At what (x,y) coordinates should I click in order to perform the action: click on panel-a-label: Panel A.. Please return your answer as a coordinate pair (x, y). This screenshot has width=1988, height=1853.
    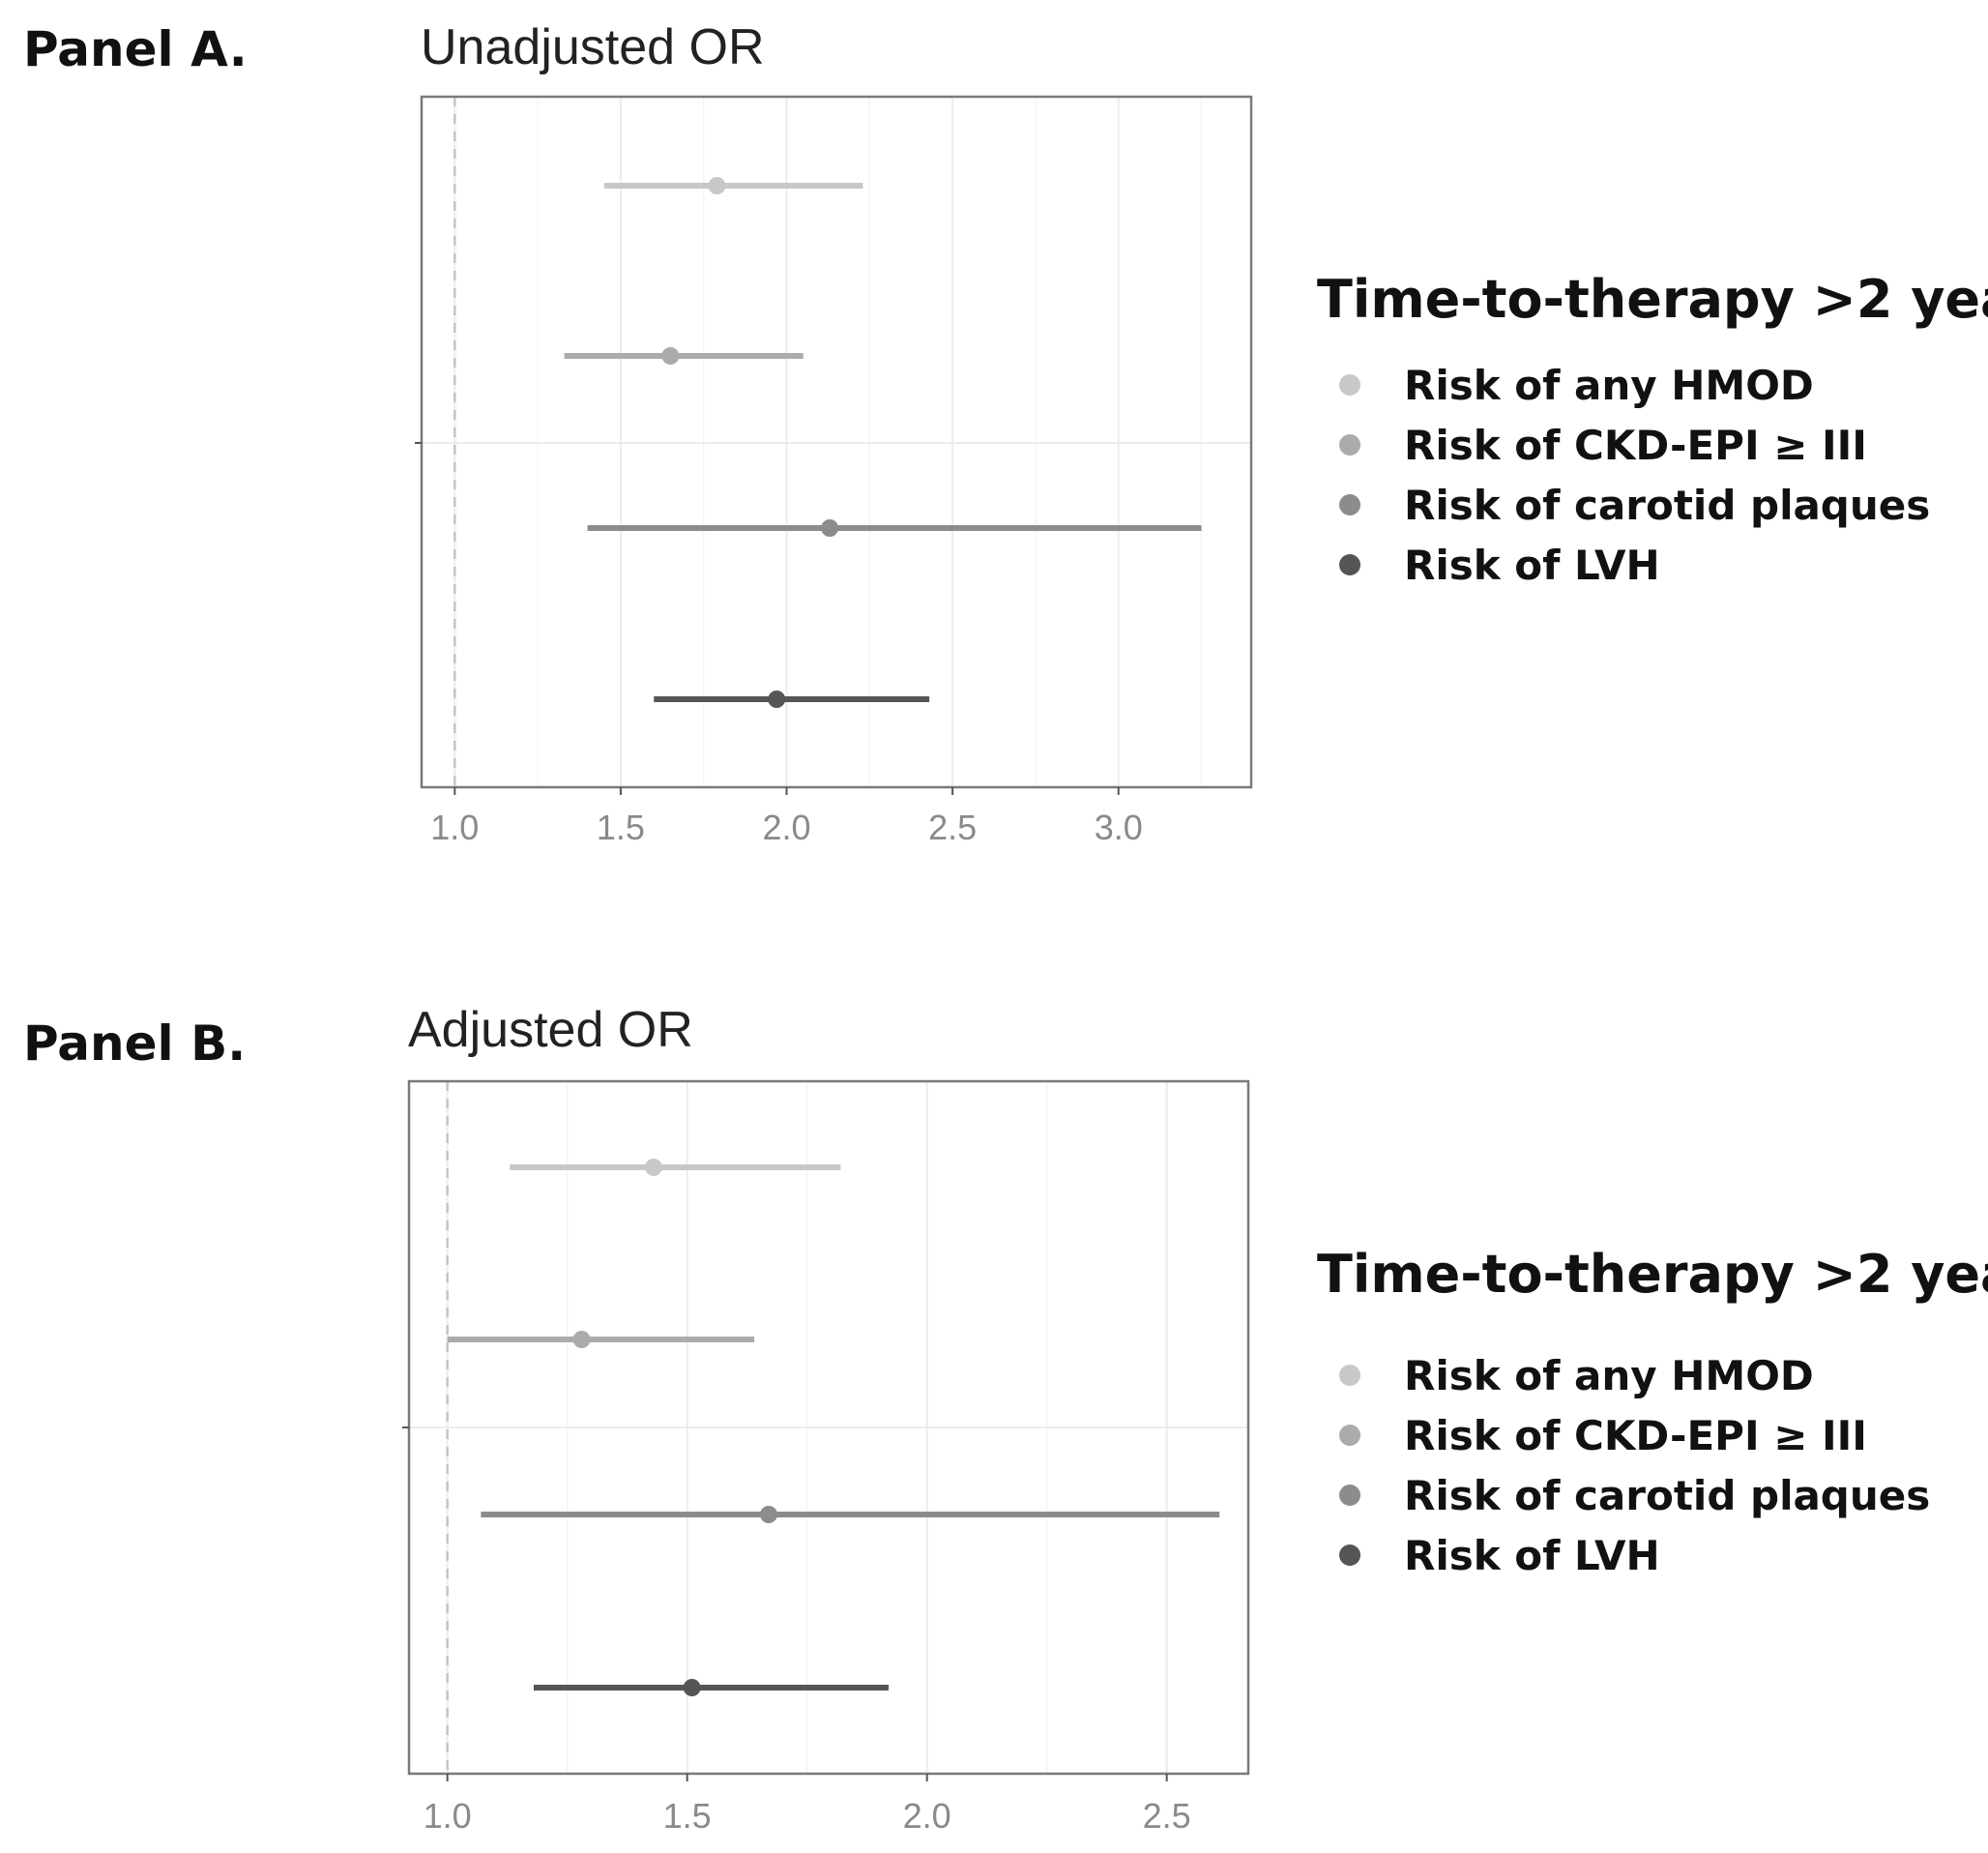
    Looking at the image, I should click on (135, 49).